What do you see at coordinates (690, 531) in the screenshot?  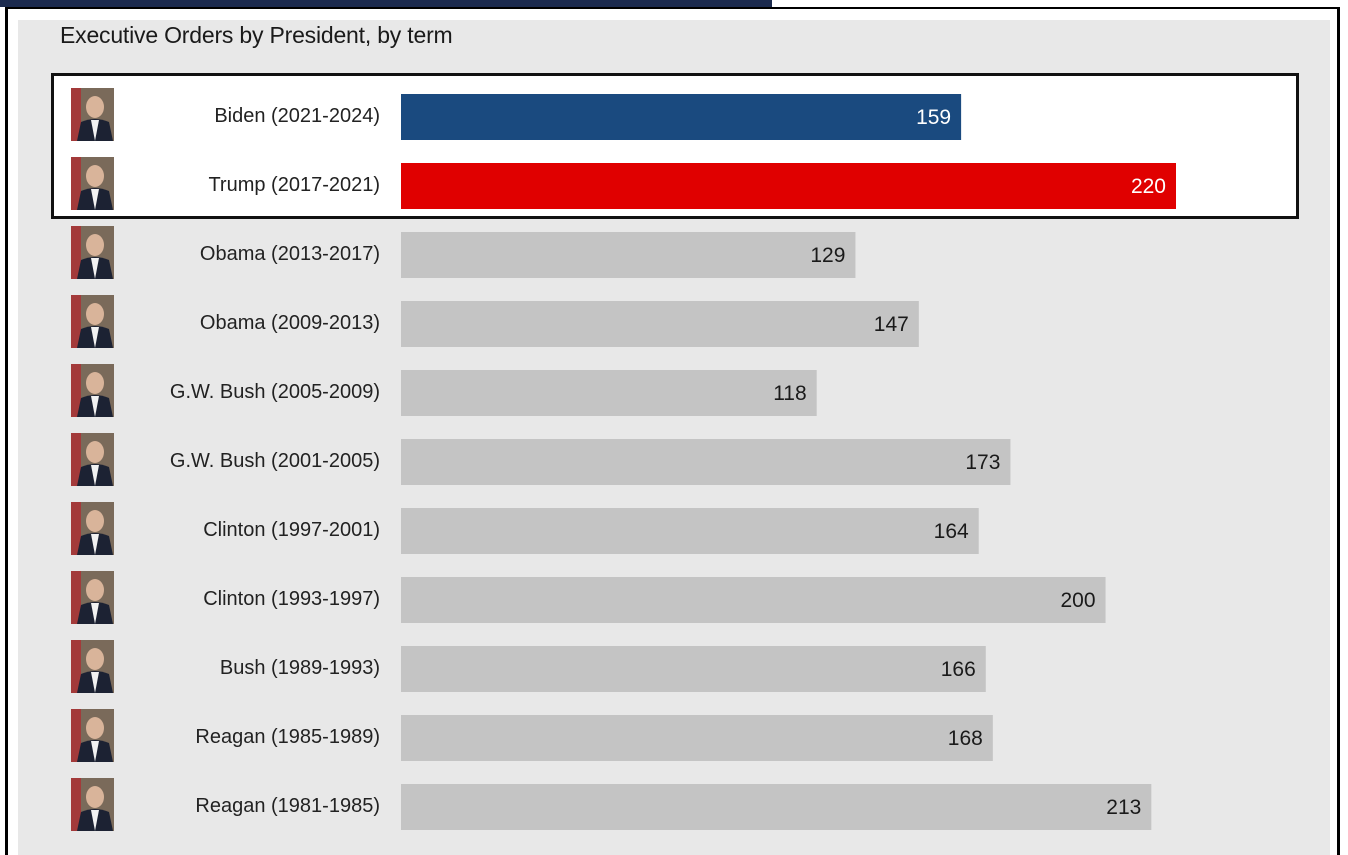 I see `bar-clinton-1997-2001` at bounding box center [690, 531].